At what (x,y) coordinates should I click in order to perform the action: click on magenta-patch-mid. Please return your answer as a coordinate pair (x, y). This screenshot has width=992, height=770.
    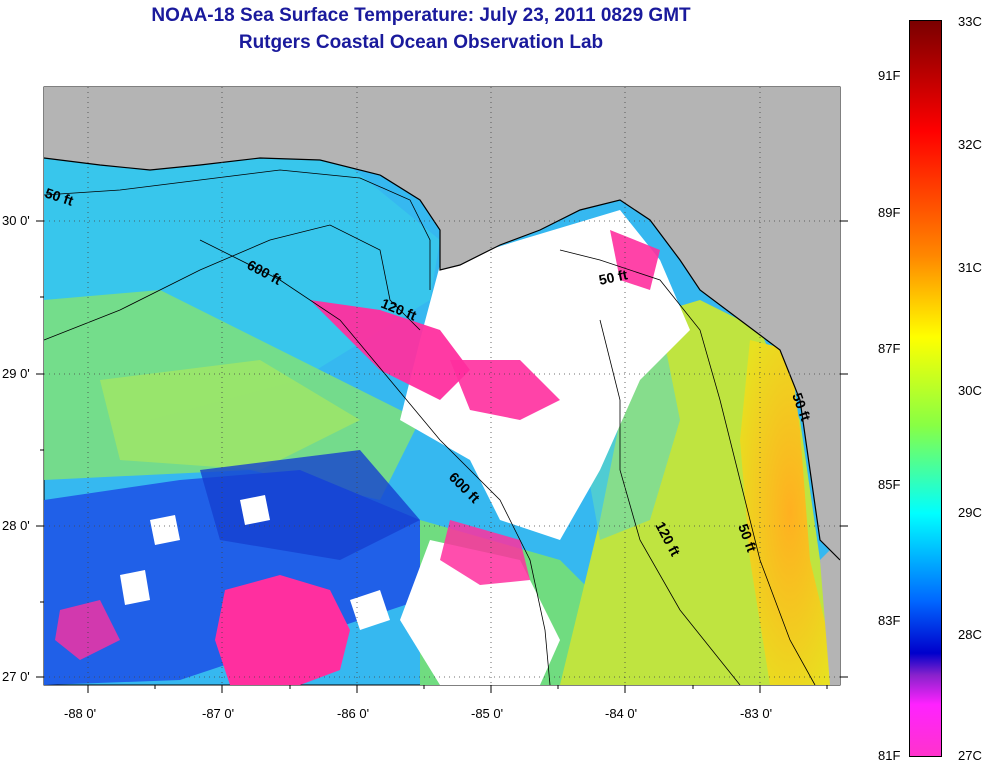
    Looking at the image, I should click on (505, 390).